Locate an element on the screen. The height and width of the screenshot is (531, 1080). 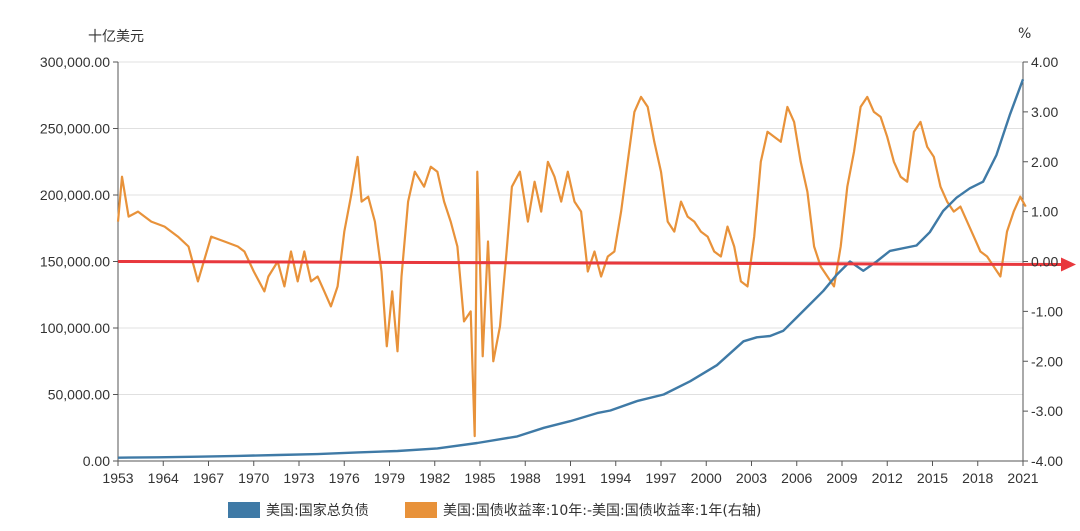
arrow-head is located at coordinates (1068, 264).